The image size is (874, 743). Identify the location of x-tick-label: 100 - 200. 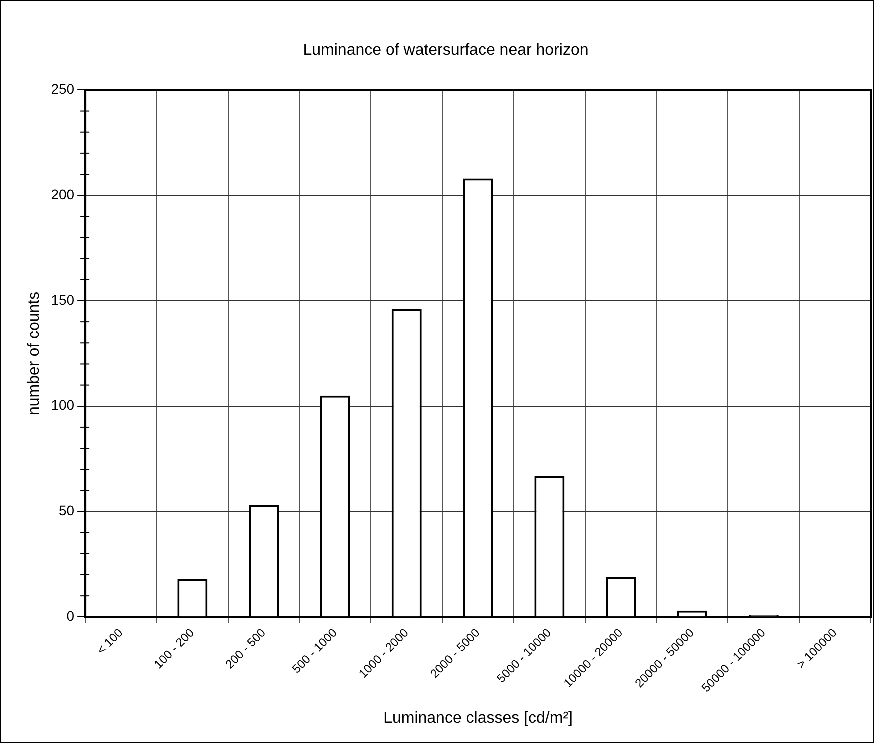
(174, 649).